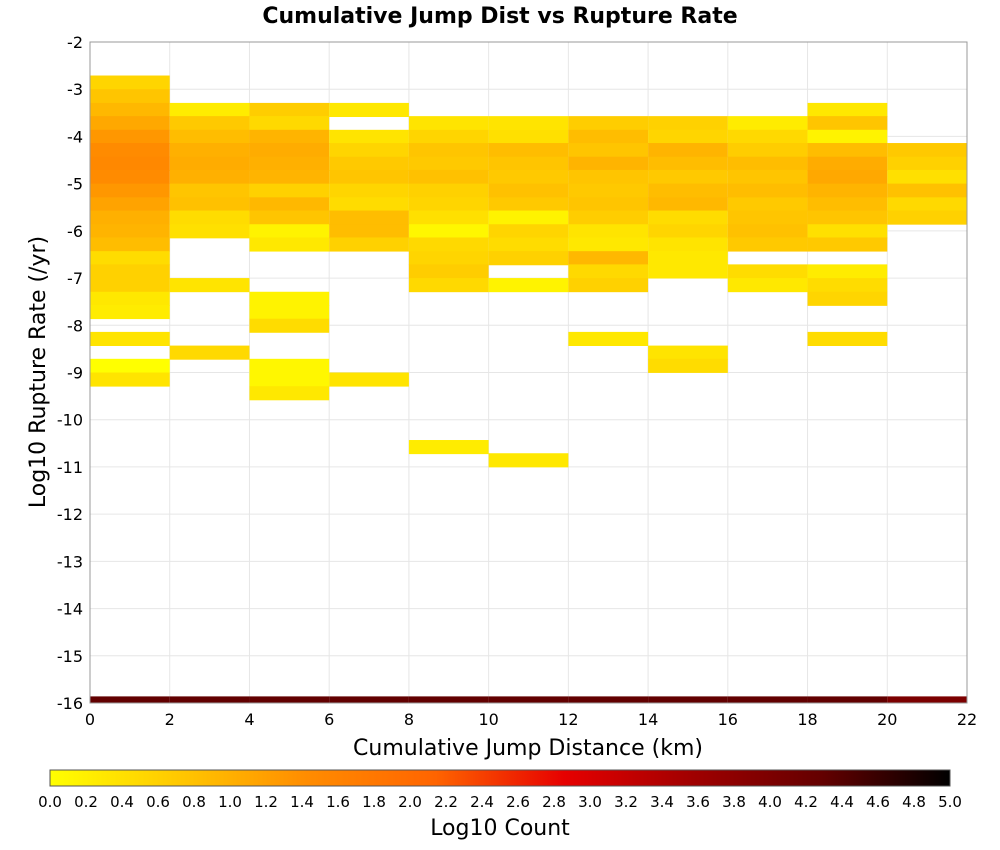 This screenshot has width=1000, height=850. What do you see at coordinates (70, 514) in the screenshot?
I see `y-tick-label: -12` at bounding box center [70, 514].